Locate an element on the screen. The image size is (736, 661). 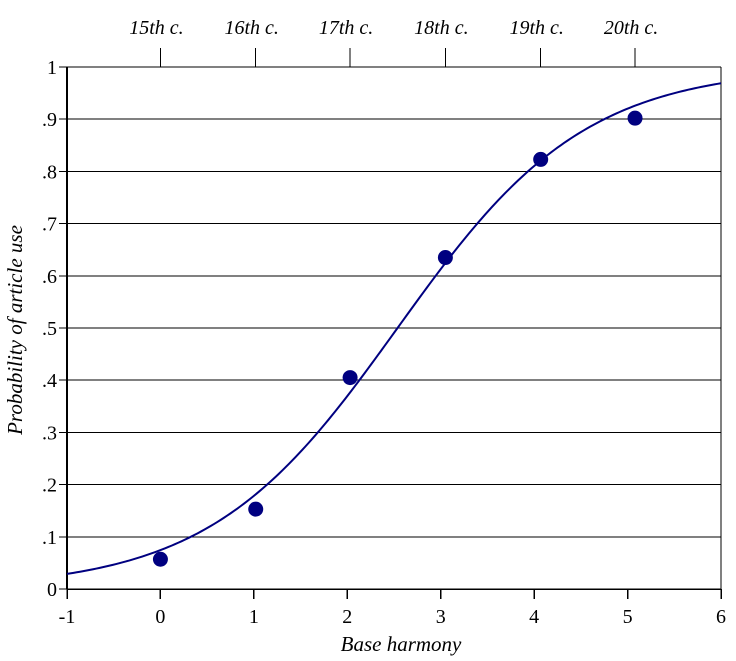
y-tick-label: .3 is located at coordinates (49, 433).